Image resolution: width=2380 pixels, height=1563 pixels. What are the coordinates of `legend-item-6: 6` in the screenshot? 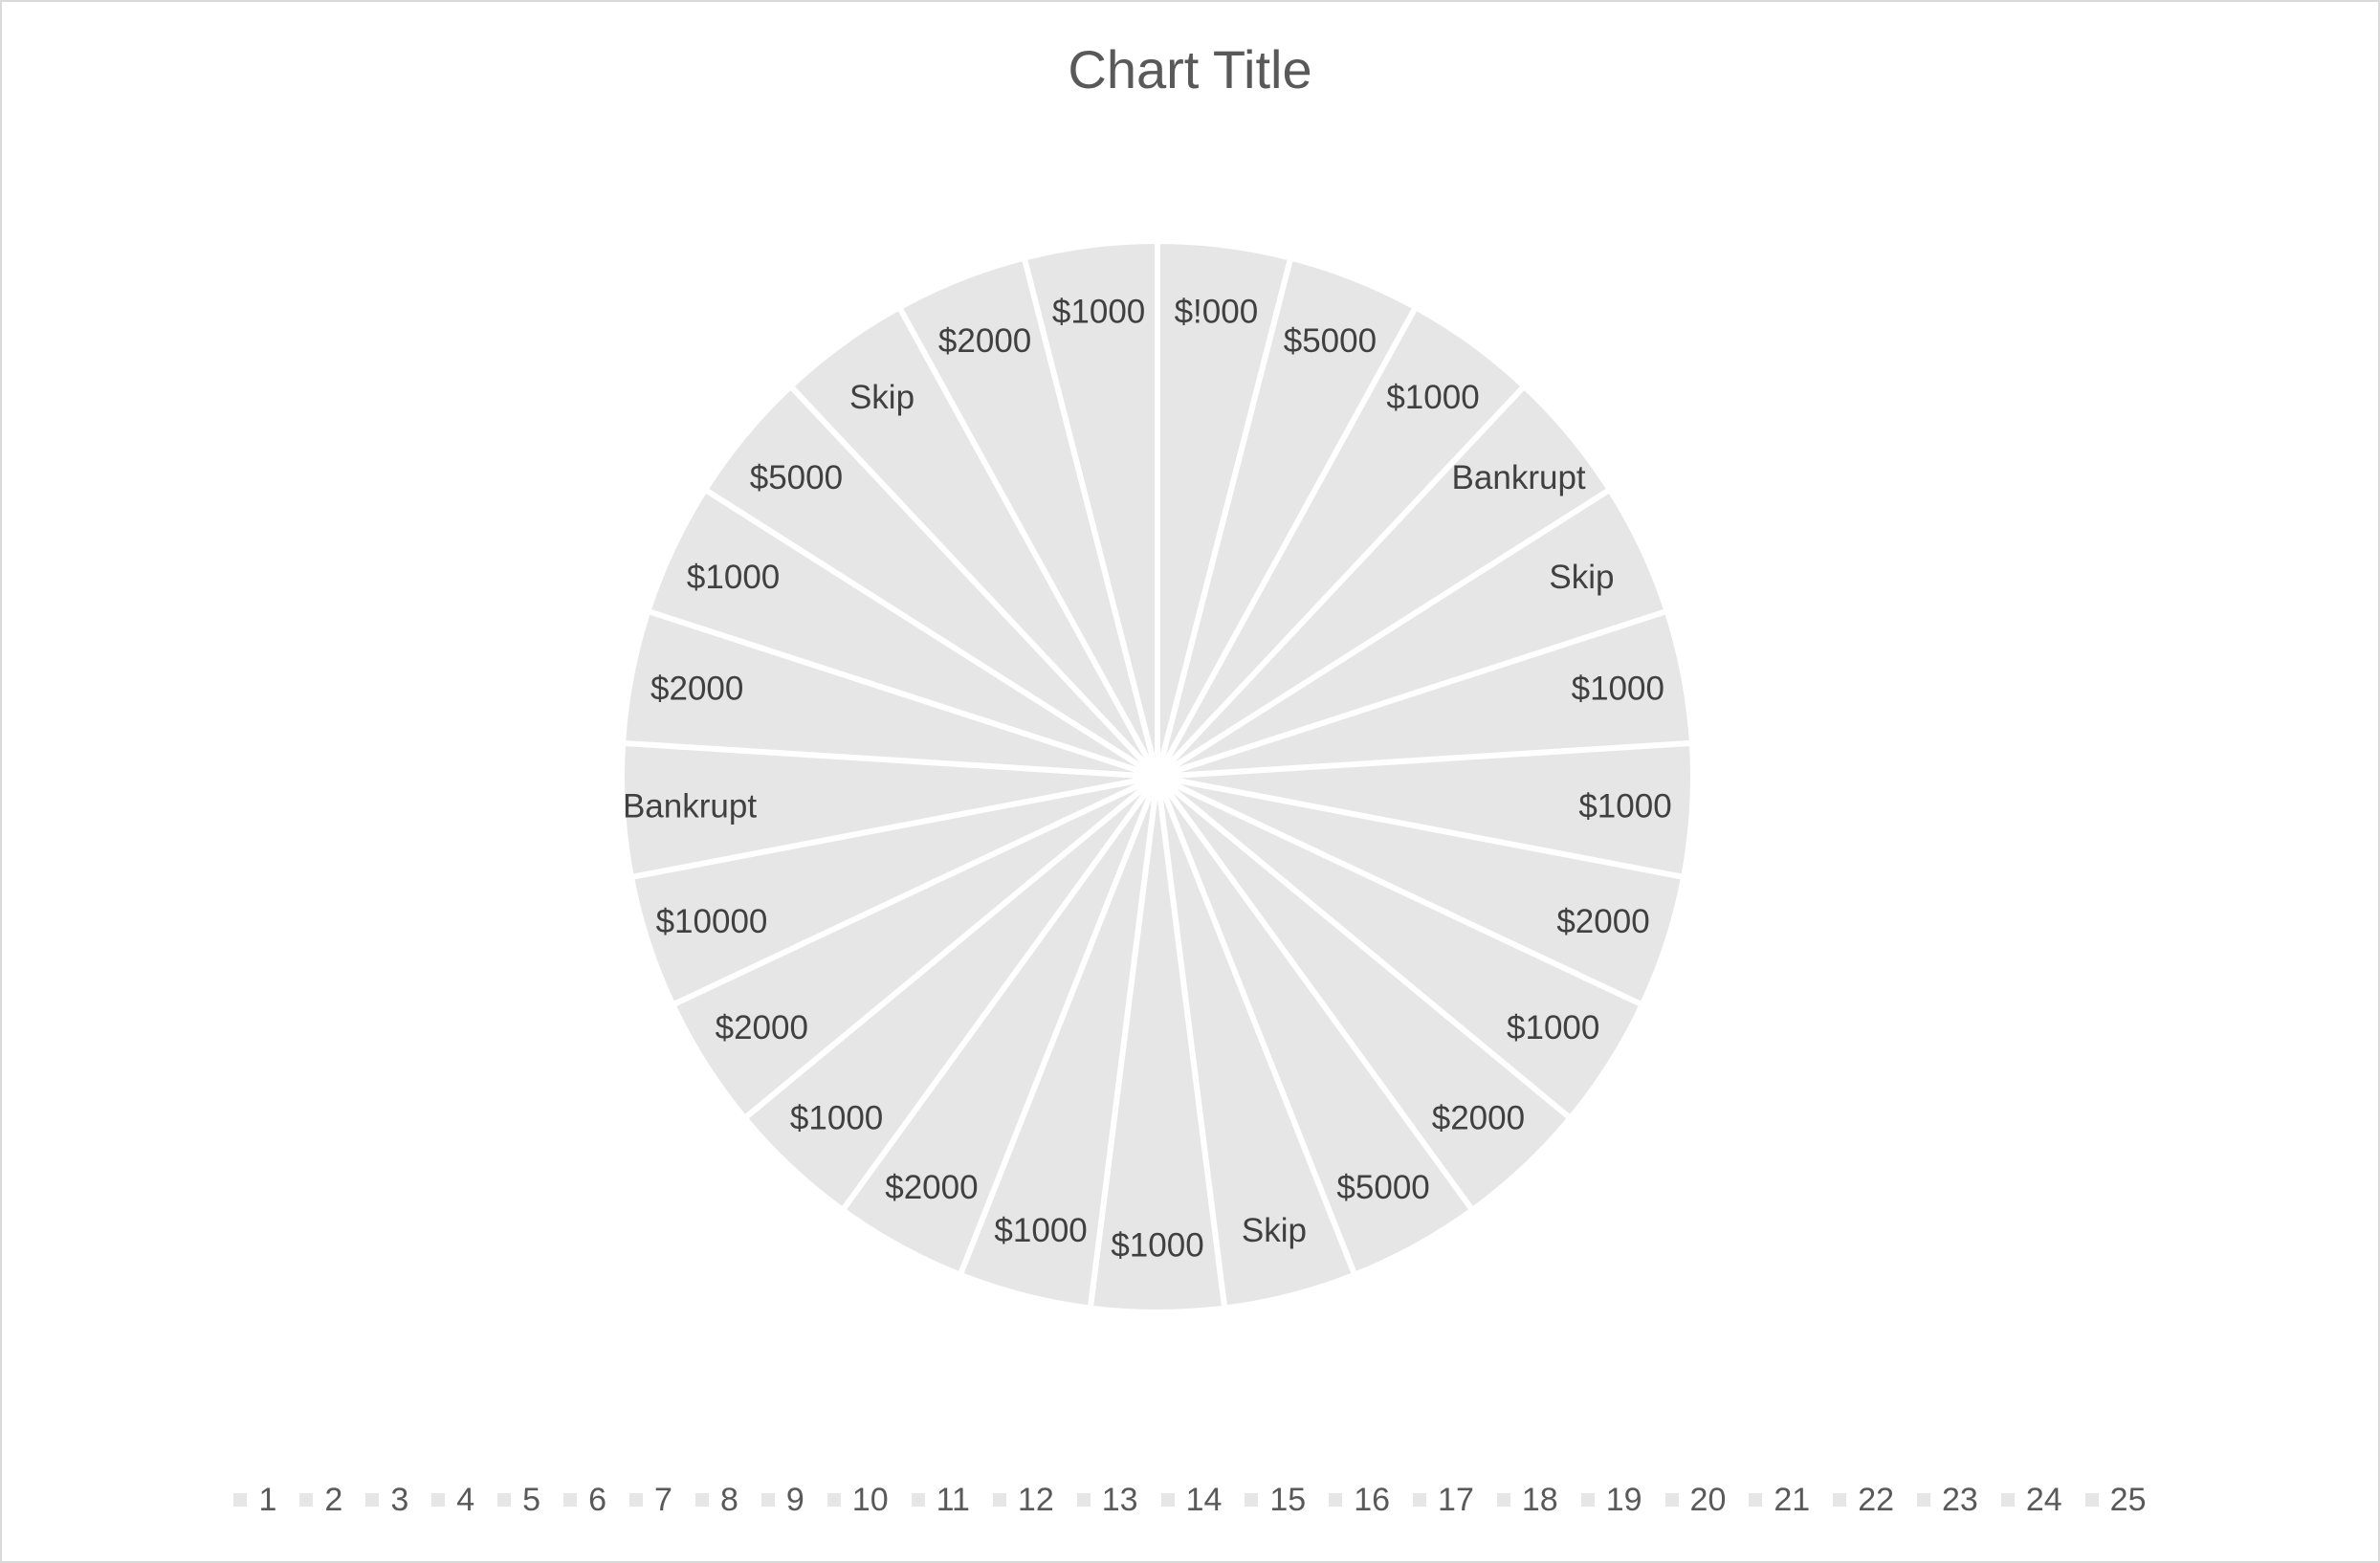 It's located at (585, 1500).